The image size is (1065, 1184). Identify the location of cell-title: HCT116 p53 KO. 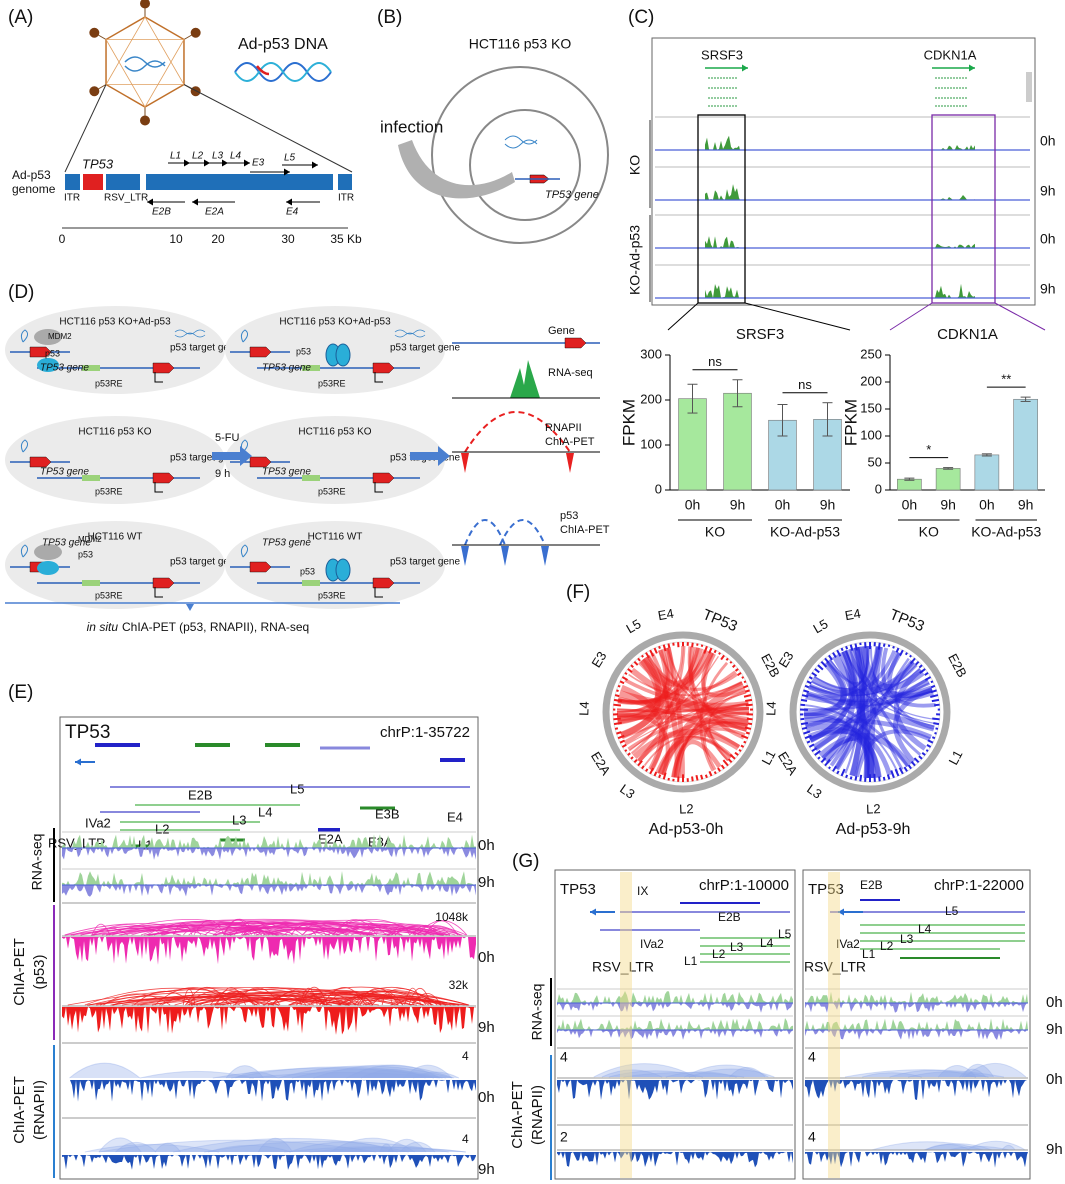
(520, 44).